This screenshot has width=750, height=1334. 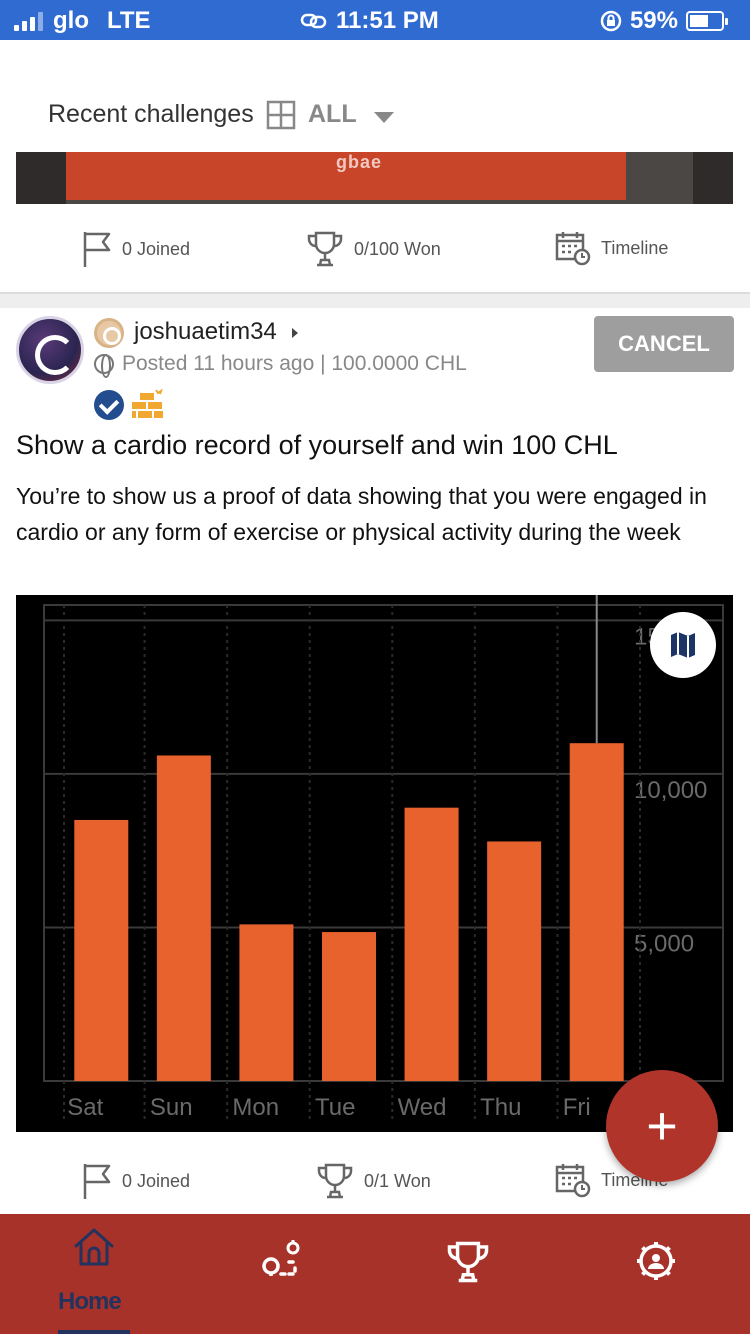 I want to click on post-meta: Posted 11 hours ago | 100.0000 CHL, so click(x=280, y=365).